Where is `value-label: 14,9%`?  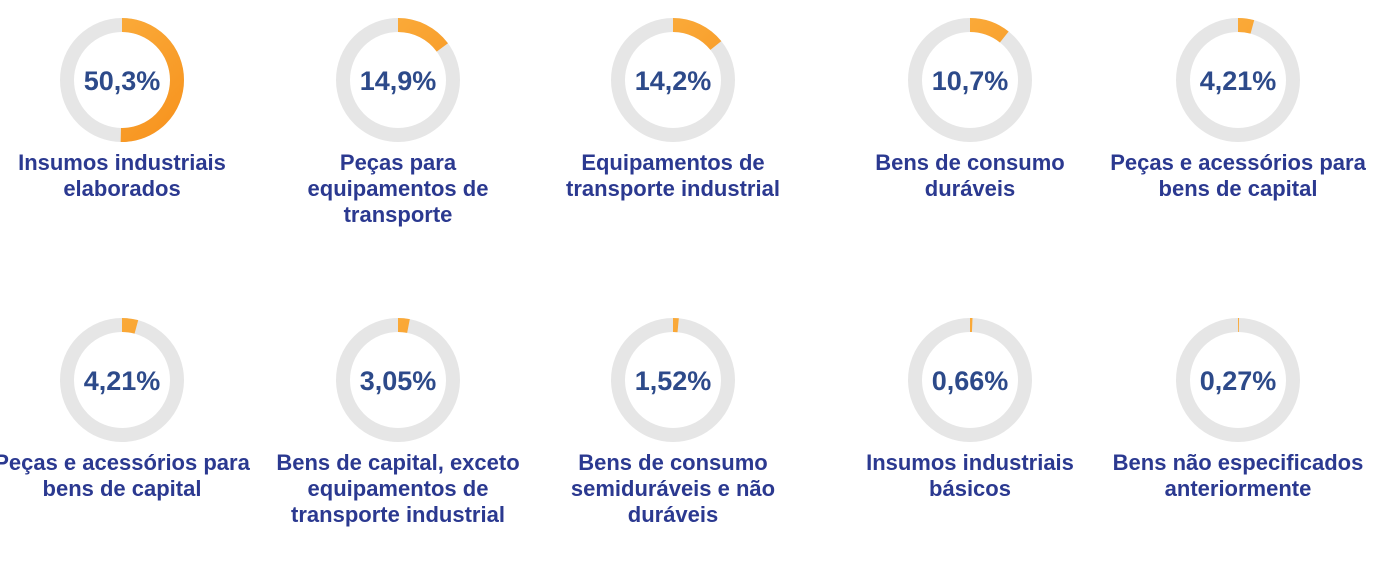
value-label: 14,9% is located at coordinates (398, 81).